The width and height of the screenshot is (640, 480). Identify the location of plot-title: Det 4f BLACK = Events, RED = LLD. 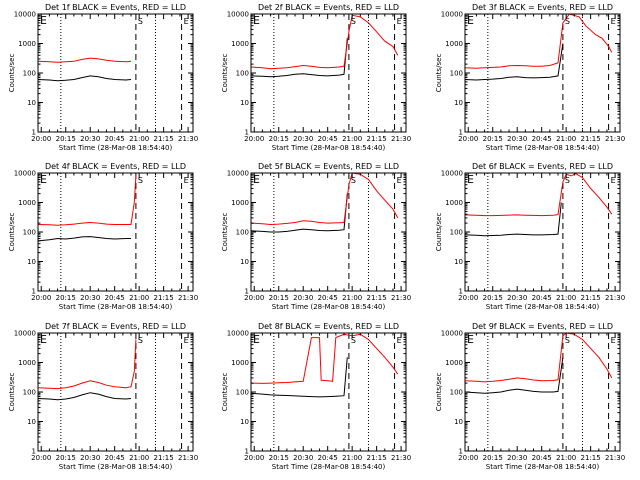
(115, 166).